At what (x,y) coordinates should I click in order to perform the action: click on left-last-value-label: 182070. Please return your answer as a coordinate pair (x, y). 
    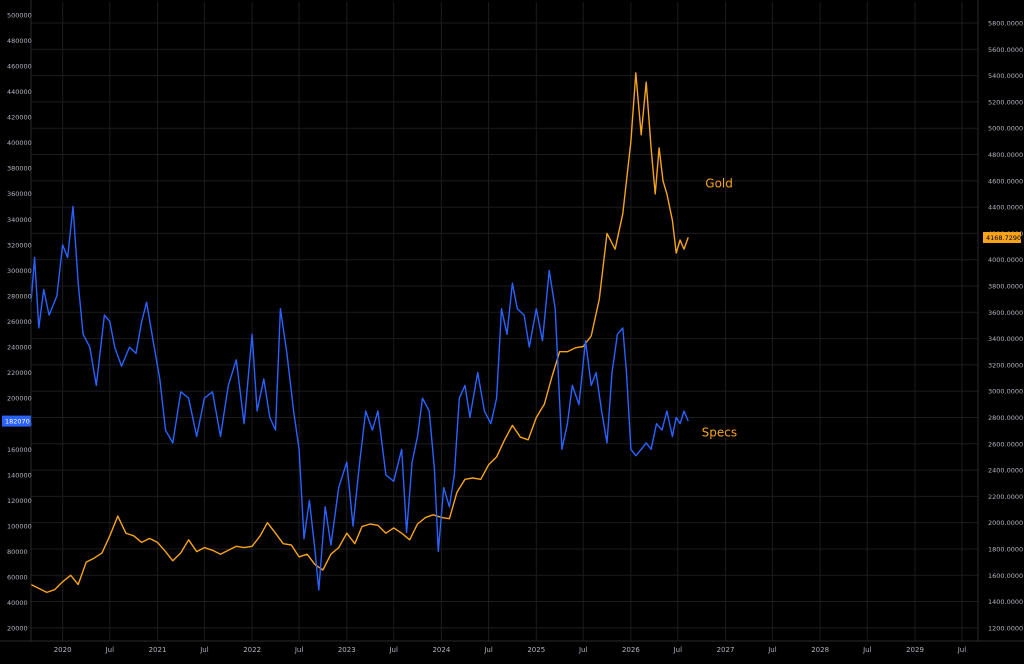
    Looking at the image, I should click on (17, 422).